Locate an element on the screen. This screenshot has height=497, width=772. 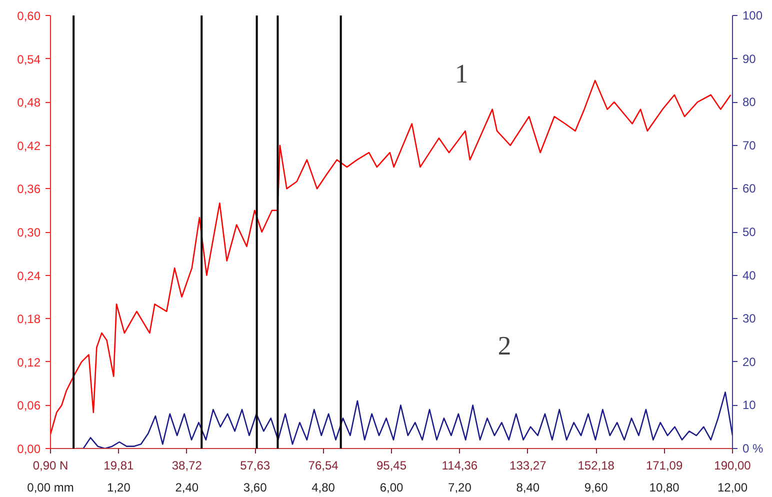
x2-tick-label: 9,60 is located at coordinates (596, 487).